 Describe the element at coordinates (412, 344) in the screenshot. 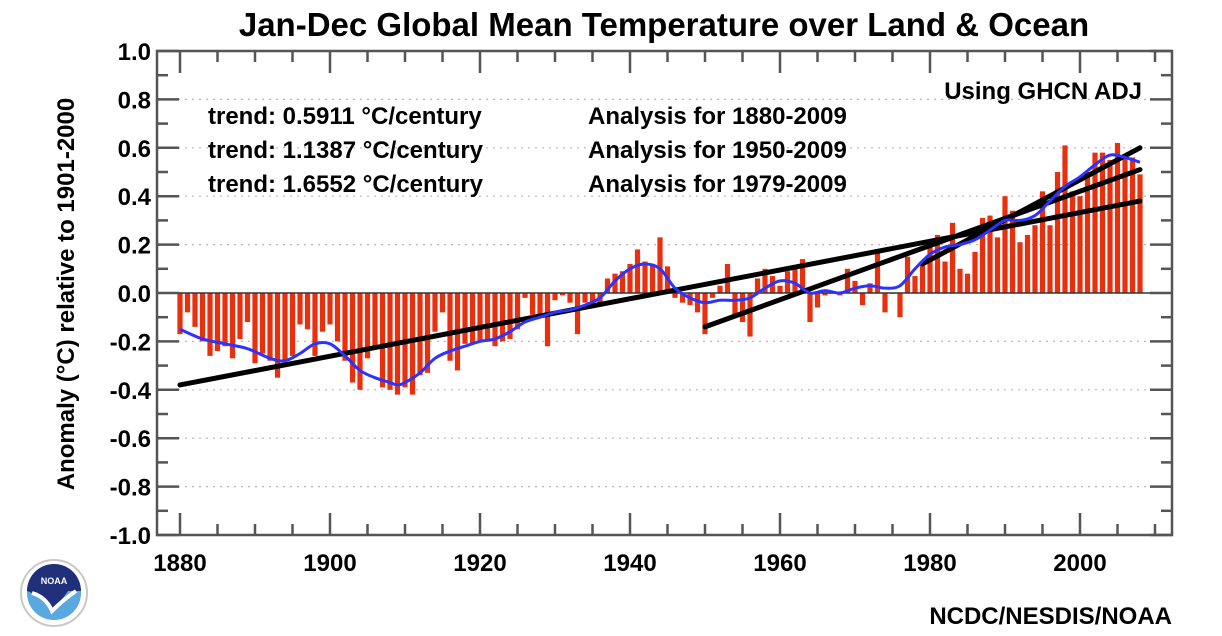

I see `bar-1911` at that location.